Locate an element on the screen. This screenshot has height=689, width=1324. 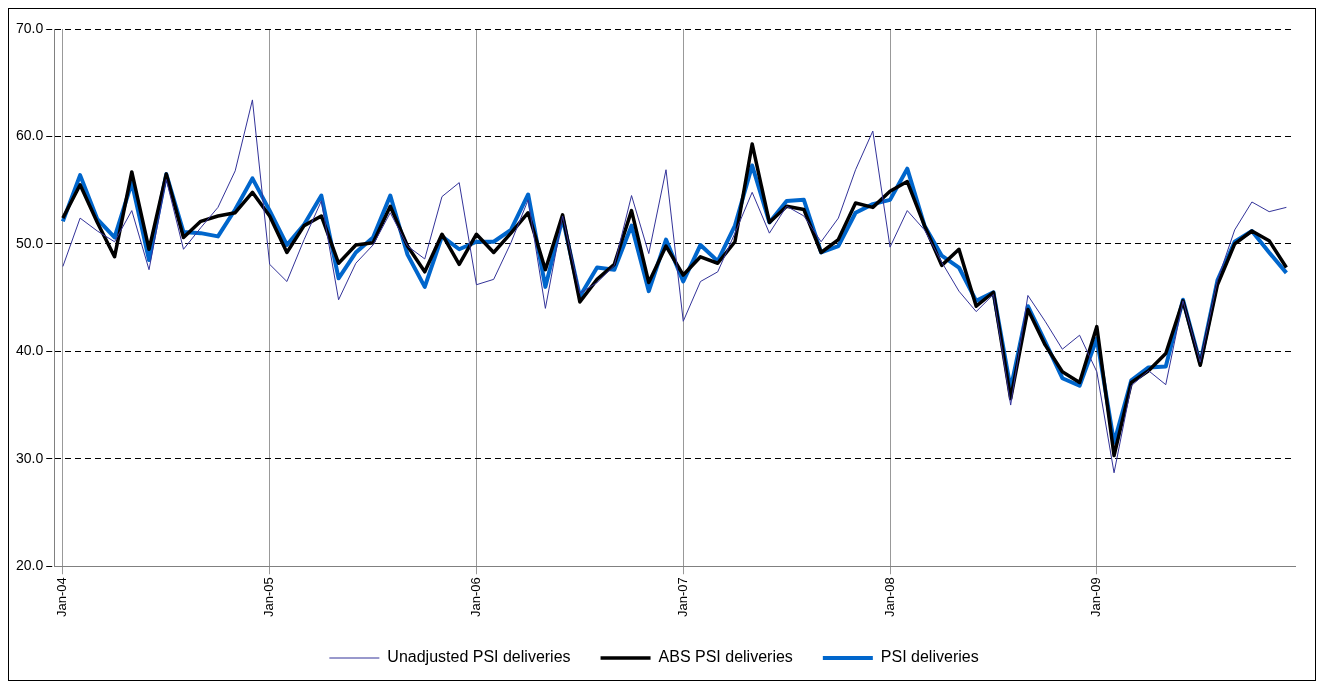
y-tick-label: 30.0 is located at coordinates (30, 457).